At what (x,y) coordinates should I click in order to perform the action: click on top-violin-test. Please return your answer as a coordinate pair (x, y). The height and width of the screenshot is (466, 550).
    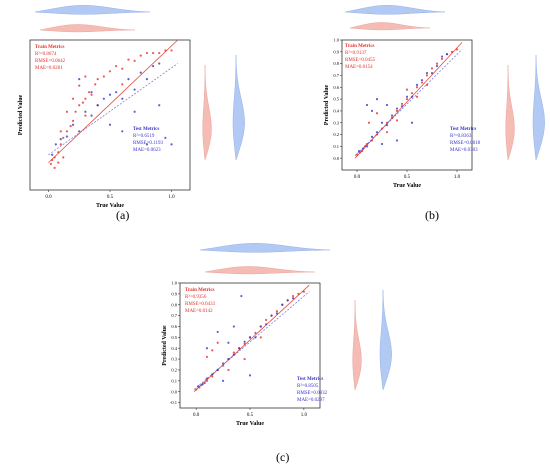
    Looking at the image, I should click on (395, 10).